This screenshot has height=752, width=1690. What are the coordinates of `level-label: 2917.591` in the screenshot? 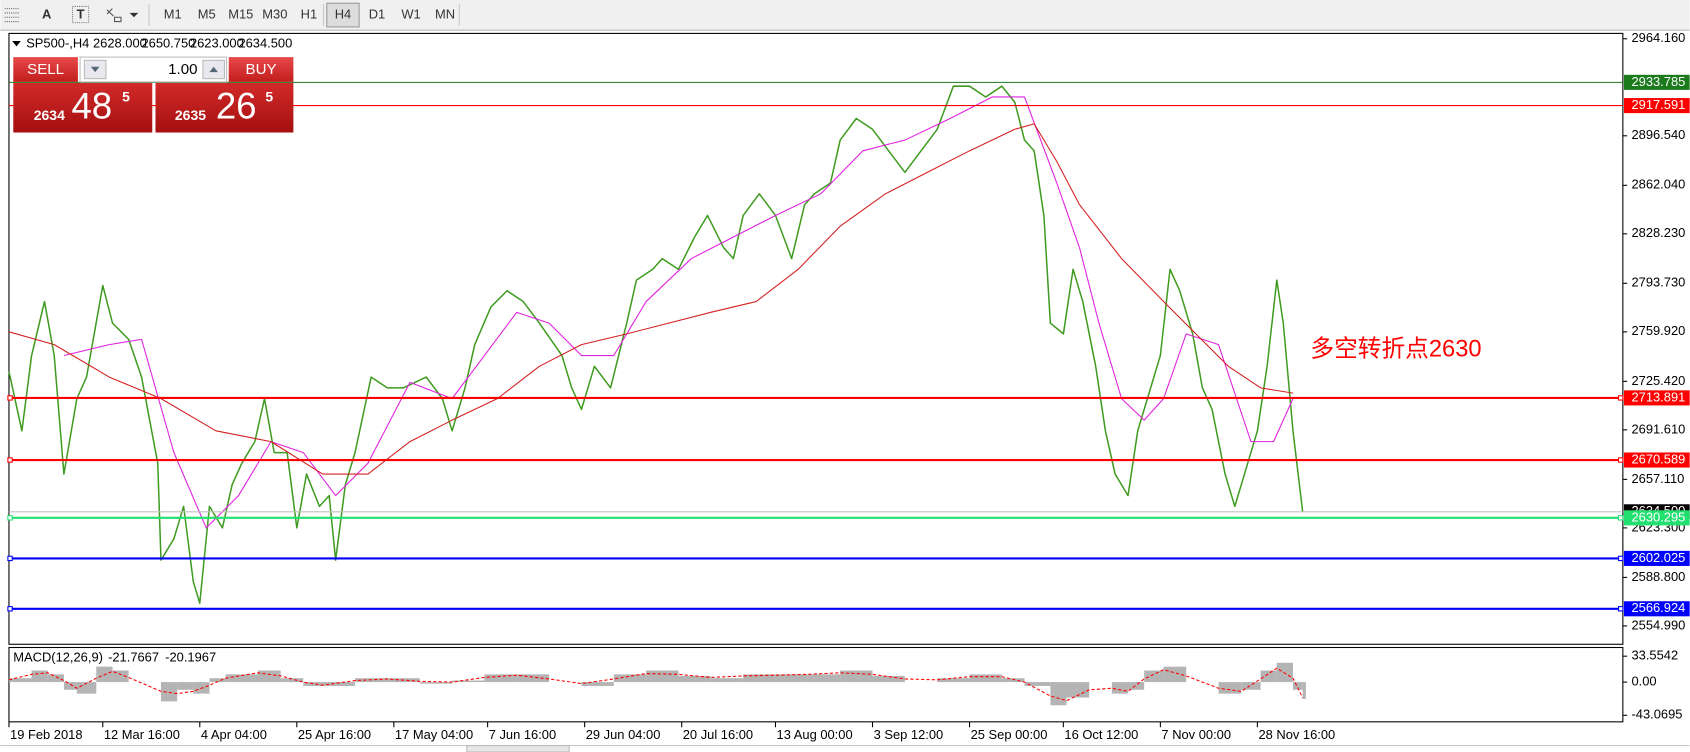 It's located at (1658, 104).